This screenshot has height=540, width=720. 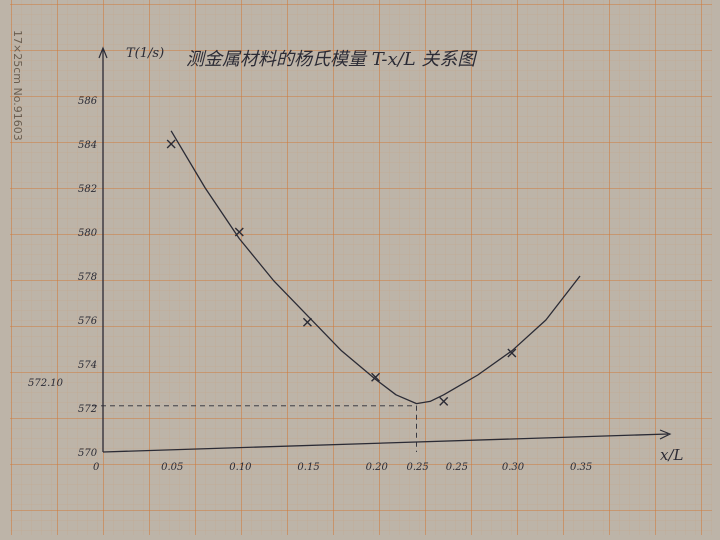 I want to click on y-tick-label: 572, so click(x=87, y=409).